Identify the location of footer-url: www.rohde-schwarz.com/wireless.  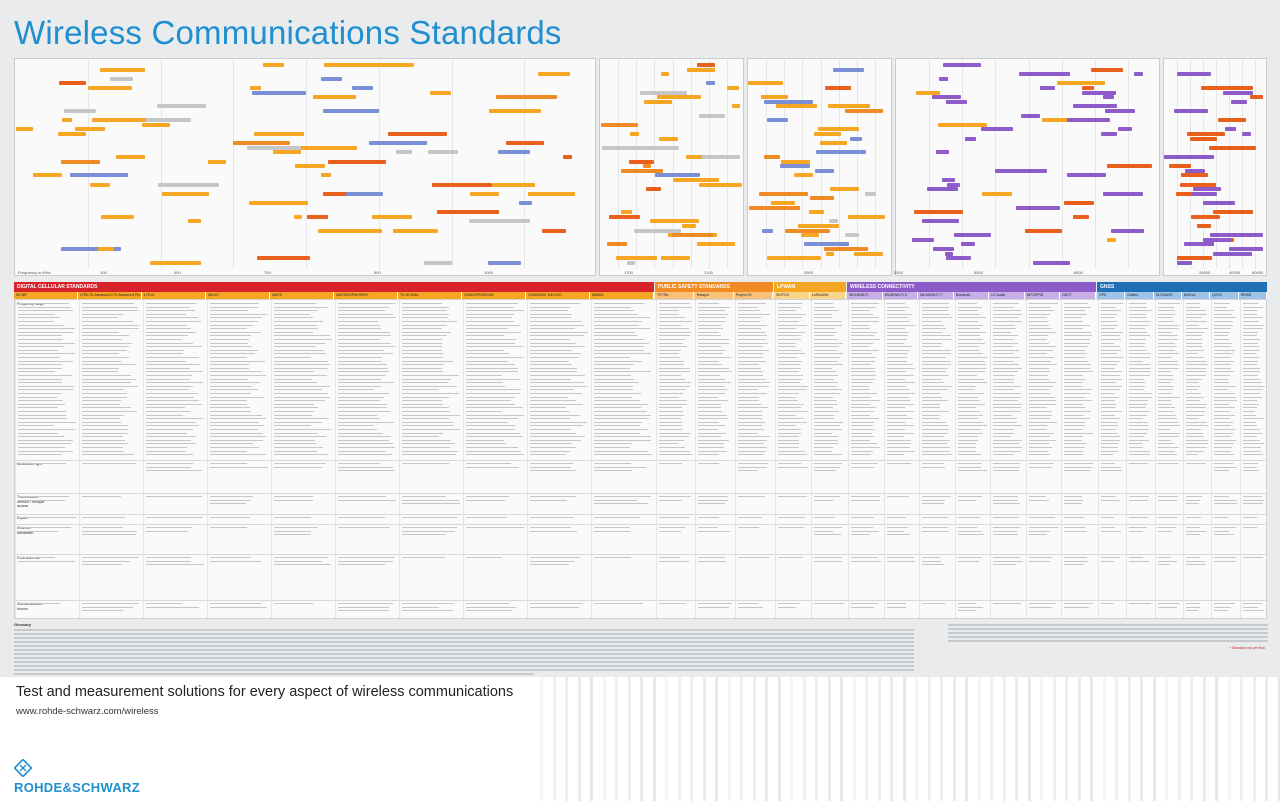
(87, 711).